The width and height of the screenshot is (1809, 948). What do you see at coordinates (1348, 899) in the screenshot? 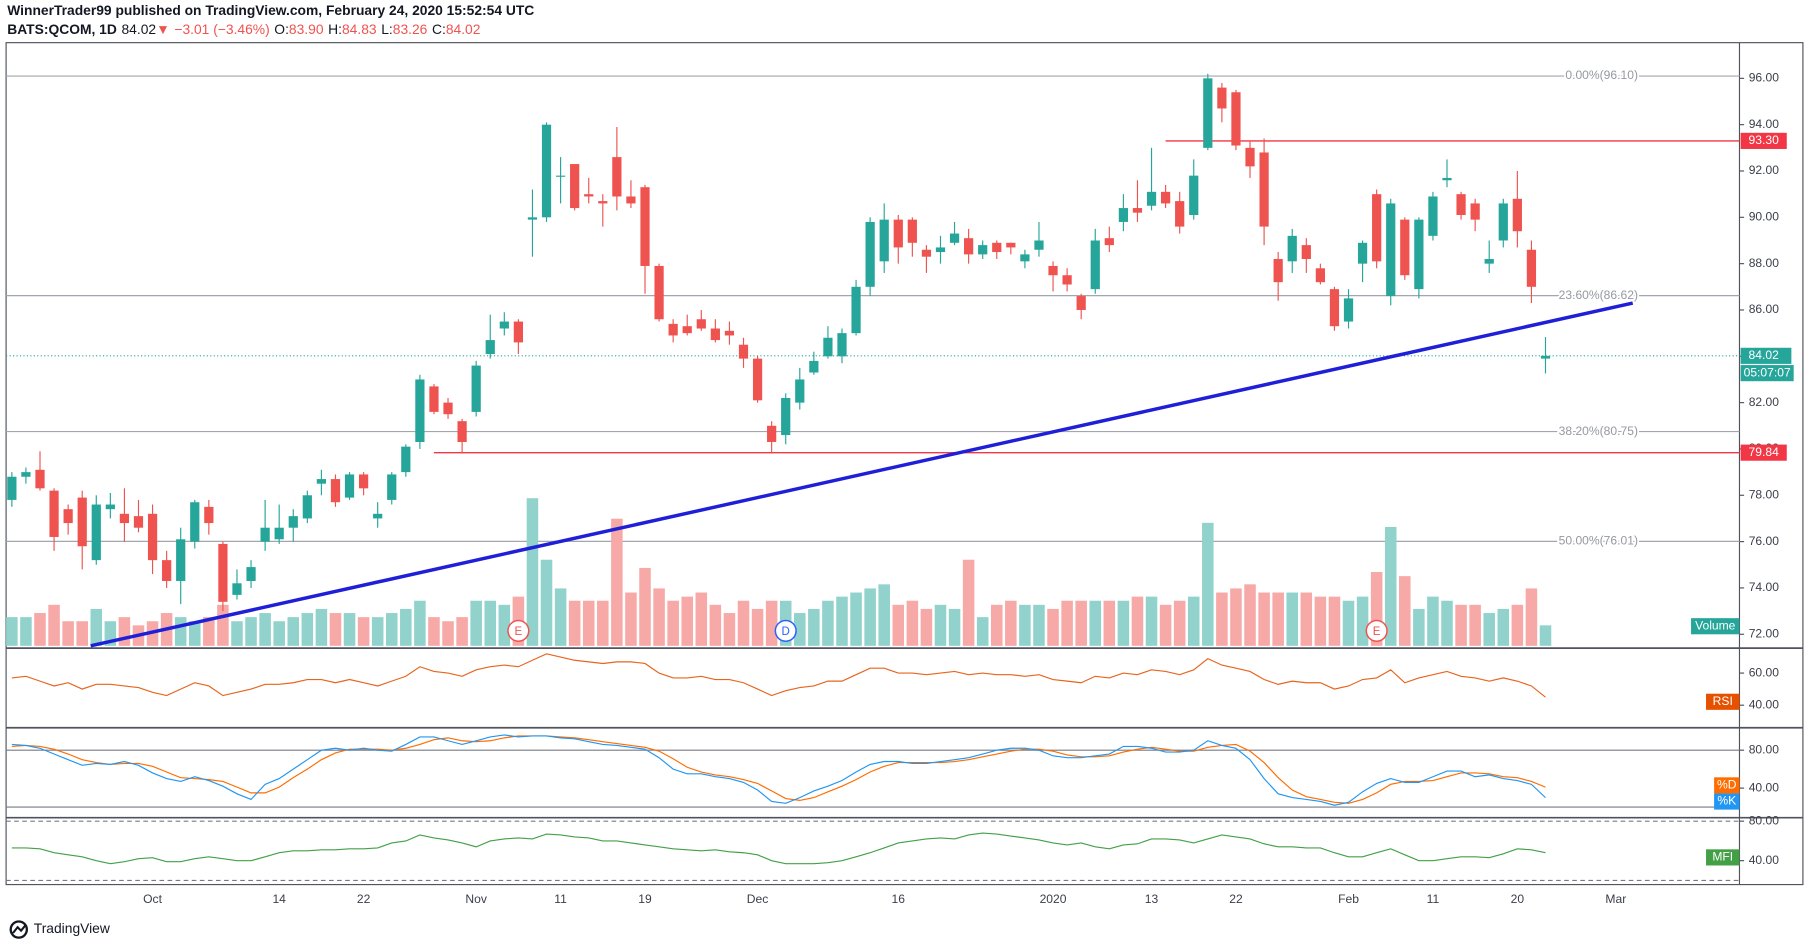
I see `x-tick-label: Feb` at bounding box center [1348, 899].